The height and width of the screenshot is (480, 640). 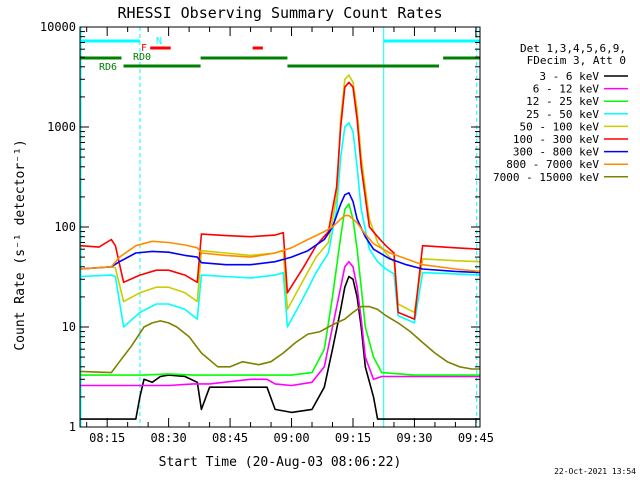 I want to click on legend-title-line-1: FDecim 3, Att 0, so click(x=576, y=60).